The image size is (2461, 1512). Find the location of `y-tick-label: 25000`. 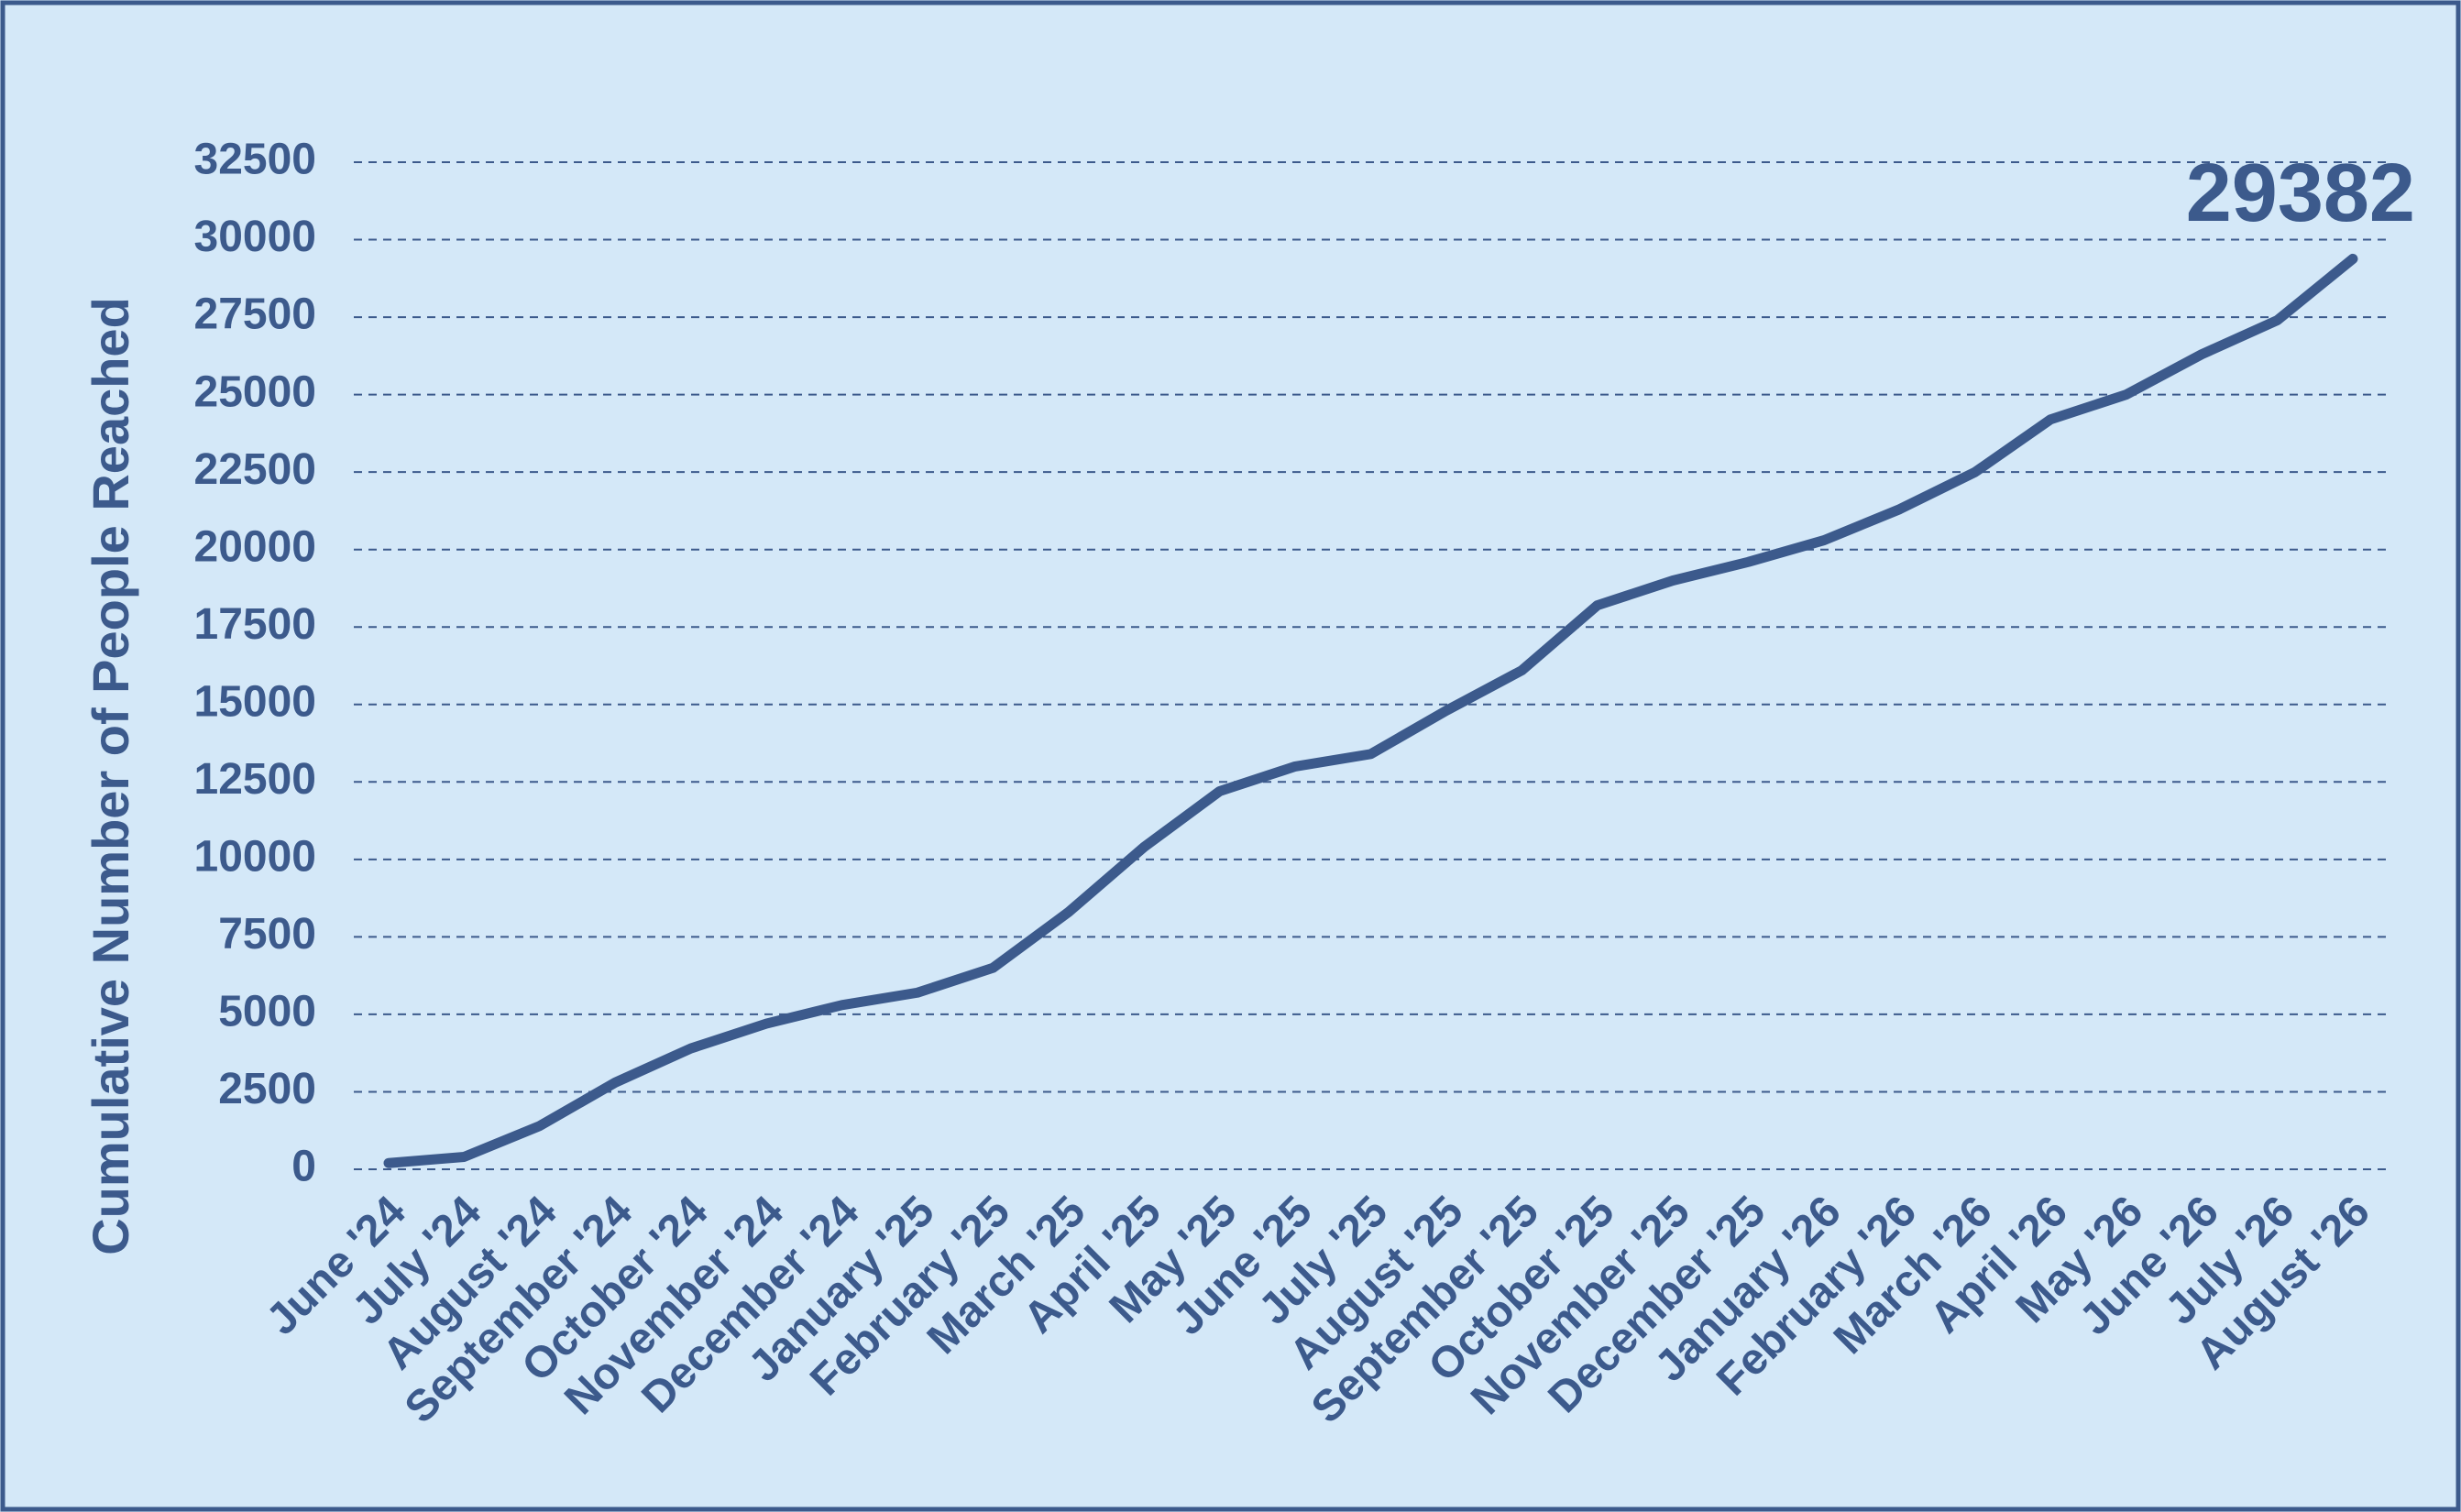

y-tick-label: 25000 is located at coordinates (255, 391).